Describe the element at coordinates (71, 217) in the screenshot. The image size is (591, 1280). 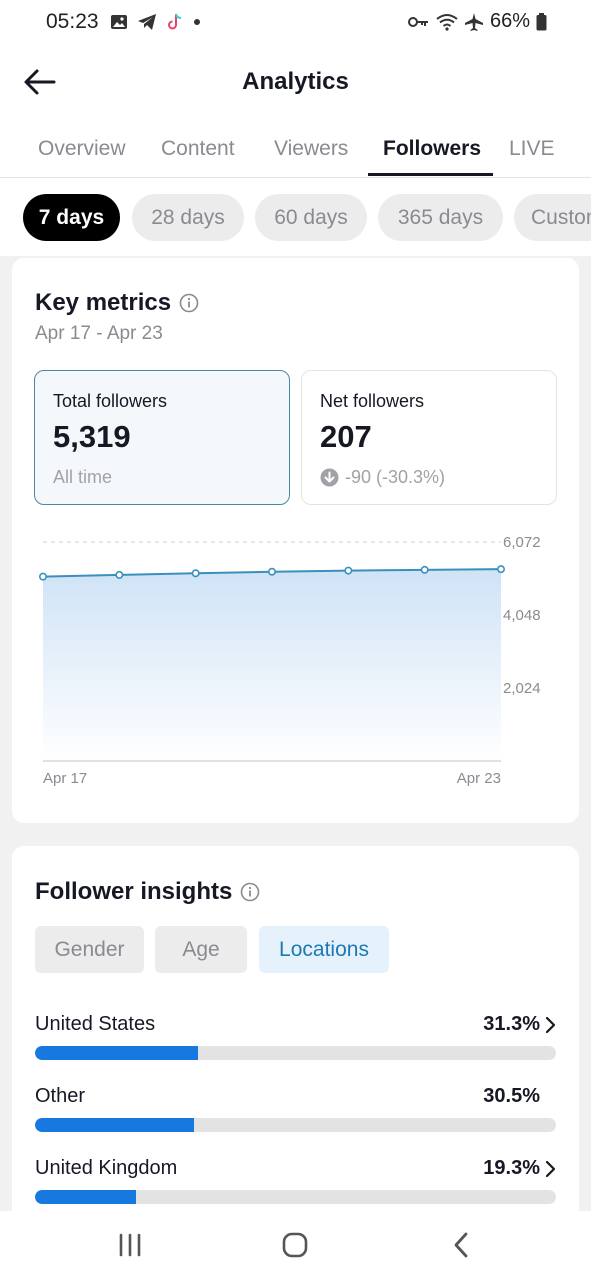
I see `chip-7-days: 7 days` at that location.